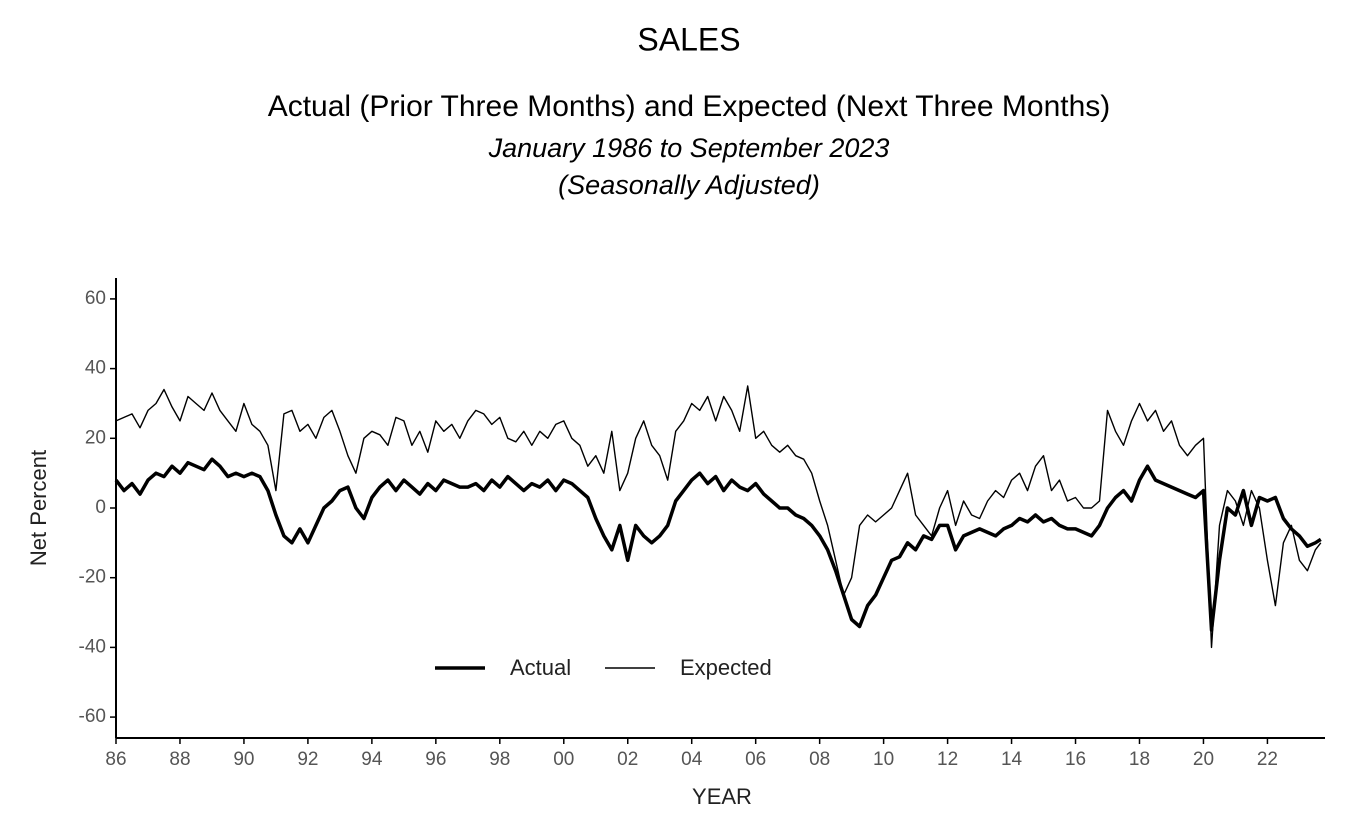  What do you see at coordinates (726, 667) in the screenshot?
I see `legend-label: Expected` at bounding box center [726, 667].